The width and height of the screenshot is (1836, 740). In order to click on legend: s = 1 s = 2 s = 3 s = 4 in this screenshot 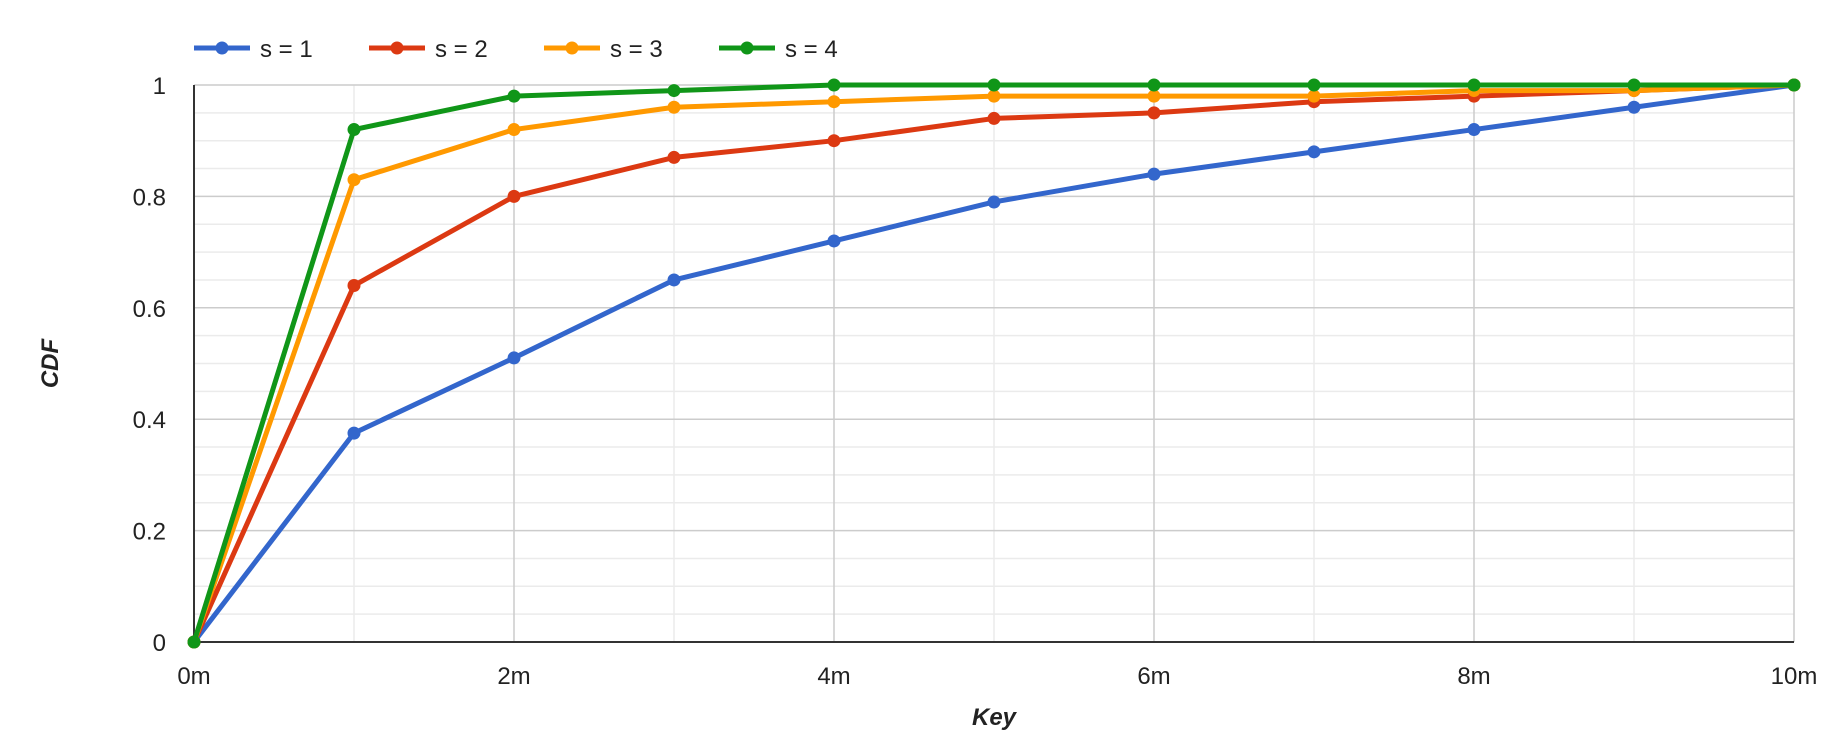, I will do `click(516, 49)`.